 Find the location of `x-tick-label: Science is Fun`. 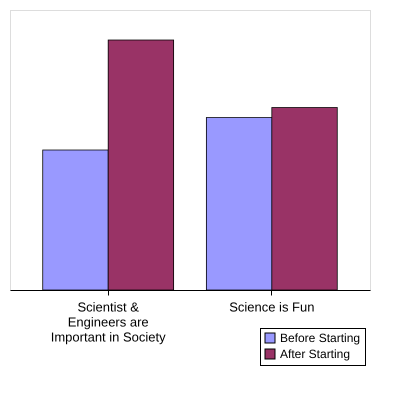

x-tick-label: Science is Fun is located at coordinates (271, 307).